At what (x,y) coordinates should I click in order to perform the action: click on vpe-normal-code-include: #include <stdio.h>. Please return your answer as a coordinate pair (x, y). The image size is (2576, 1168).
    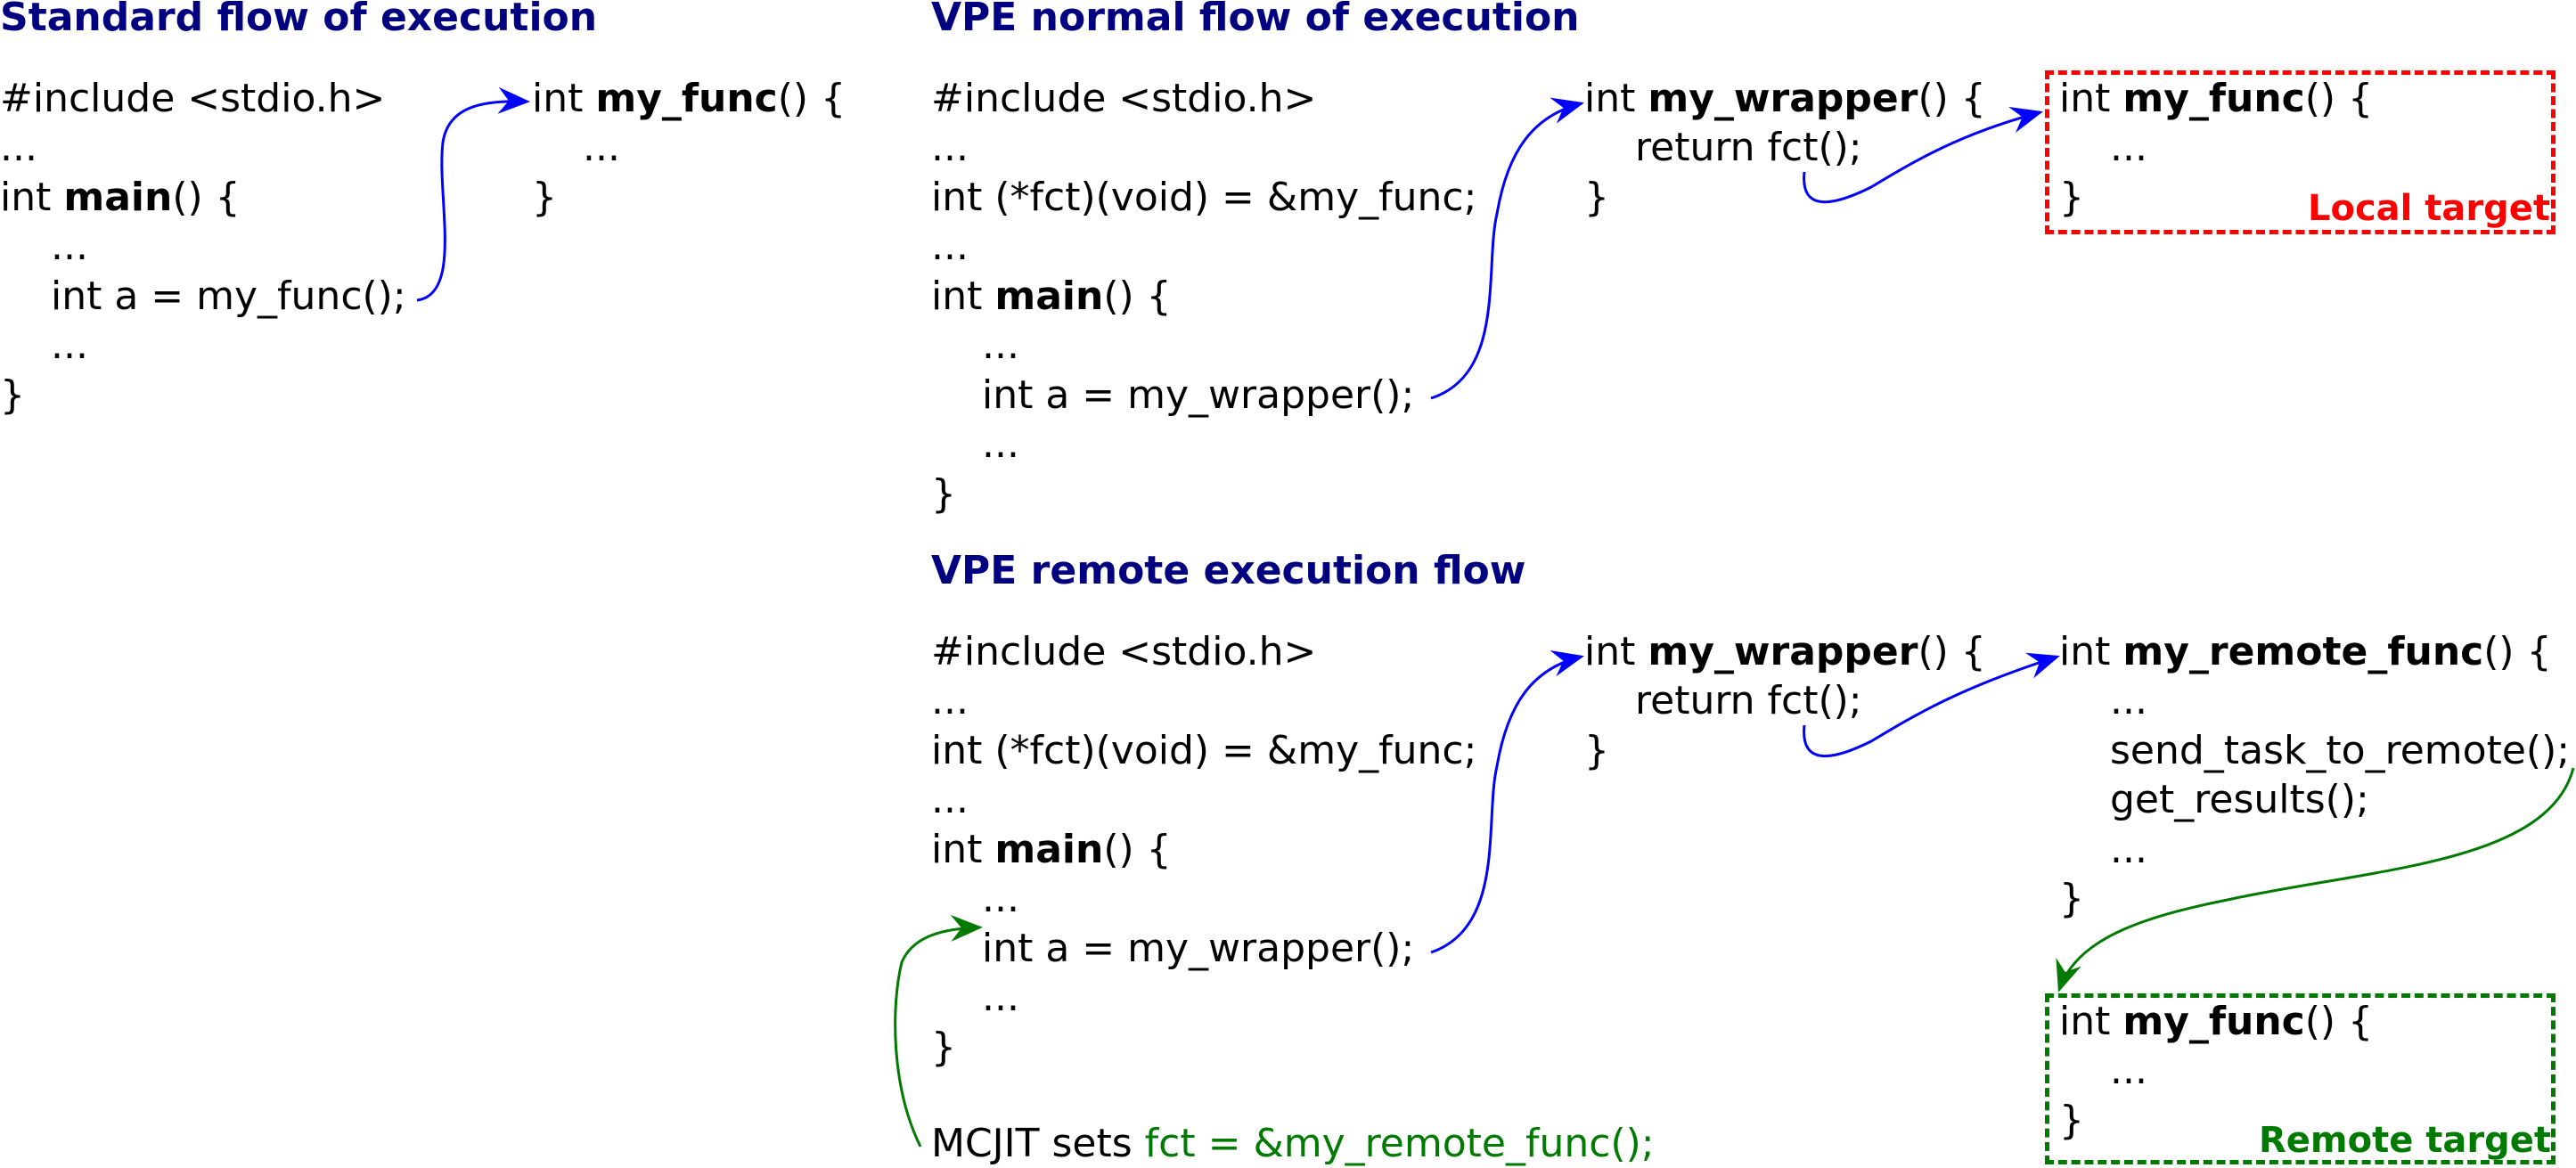
    Looking at the image, I should click on (1124, 98).